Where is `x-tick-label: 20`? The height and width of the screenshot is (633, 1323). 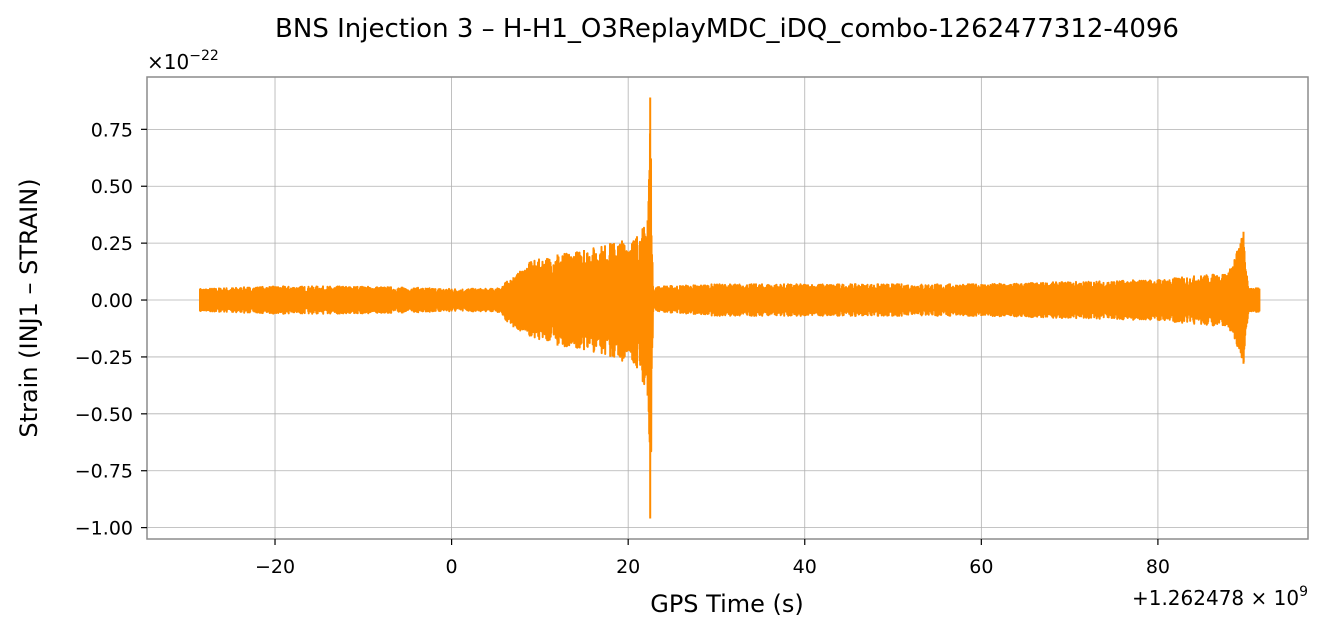 x-tick-label: 20 is located at coordinates (628, 567).